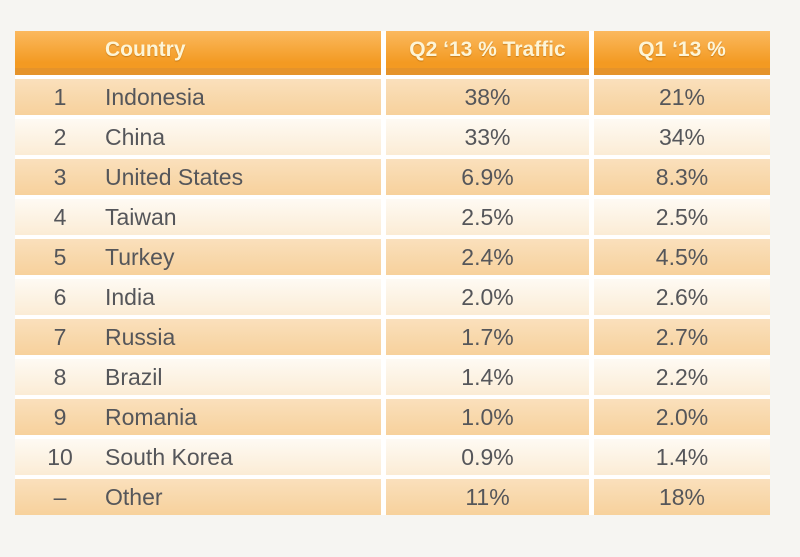 The width and height of the screenshot is (800, 557). Describe the element at coordinates (141, 217) in the screenshot. I see `country-cell: Taiwan` at that location.